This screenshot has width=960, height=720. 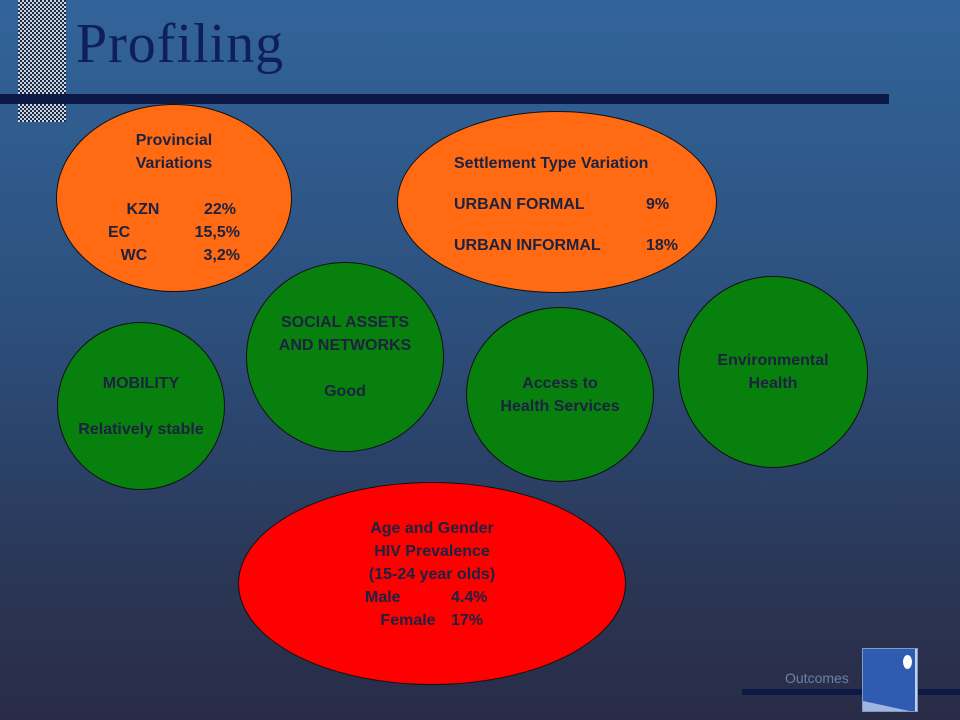 What do you see at coordinates (560, 383) in the screenshot?
I see `access-line1: Access to` at bounding box center [560, 383].